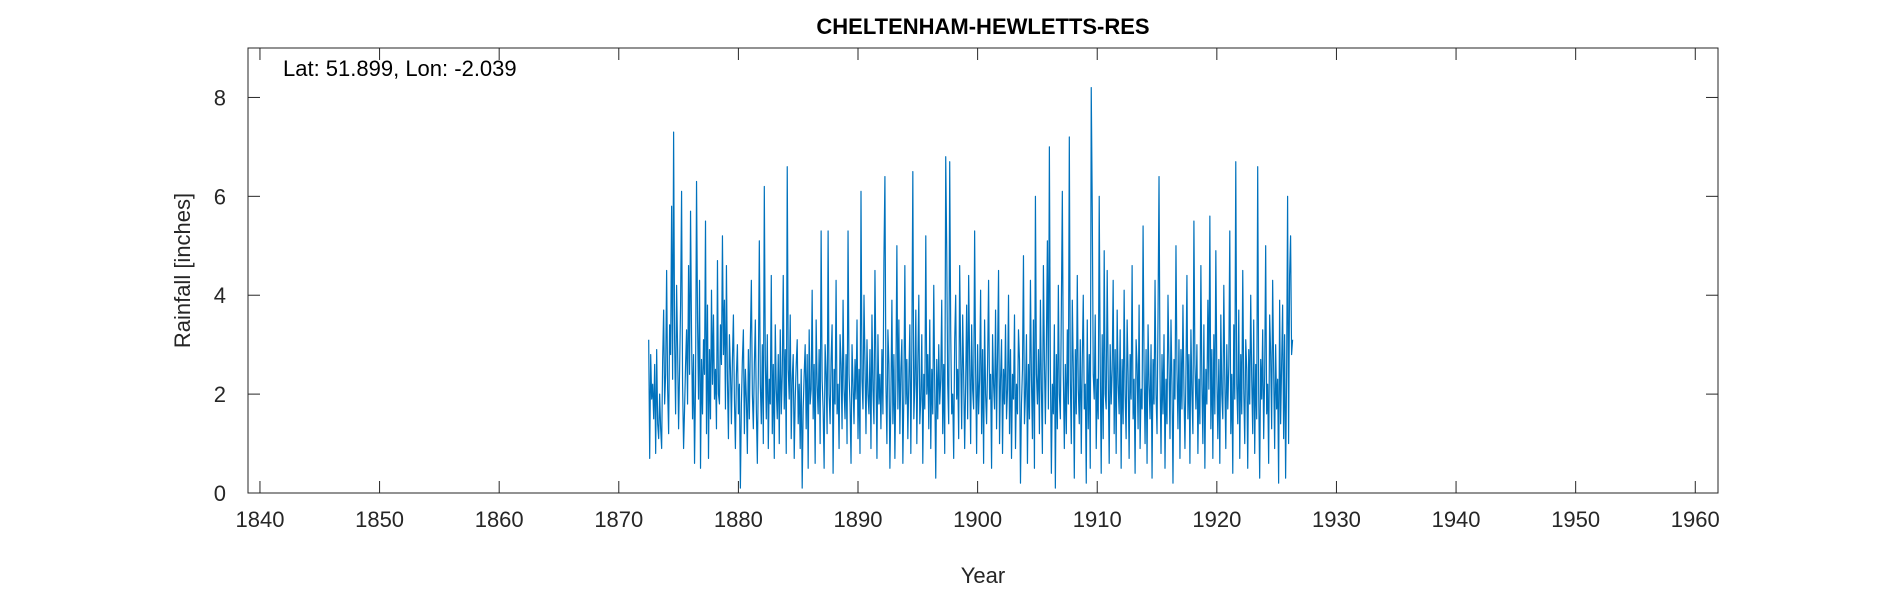  Describe the element at coordinates (1336, 519) in the screenshot. I see `x-tick-label: 1930` at that location.